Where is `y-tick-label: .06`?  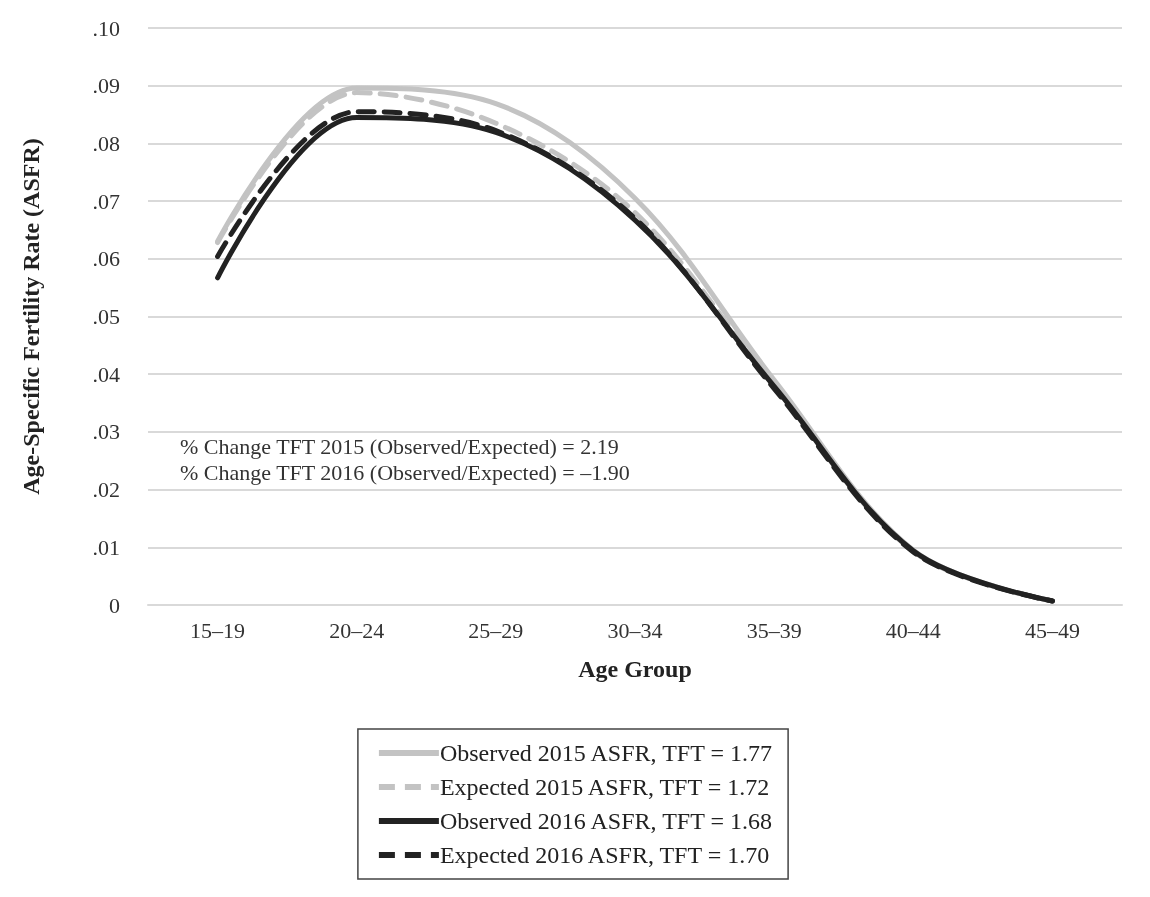 y-tick-label: .06 is located at coordinates (106, 259).